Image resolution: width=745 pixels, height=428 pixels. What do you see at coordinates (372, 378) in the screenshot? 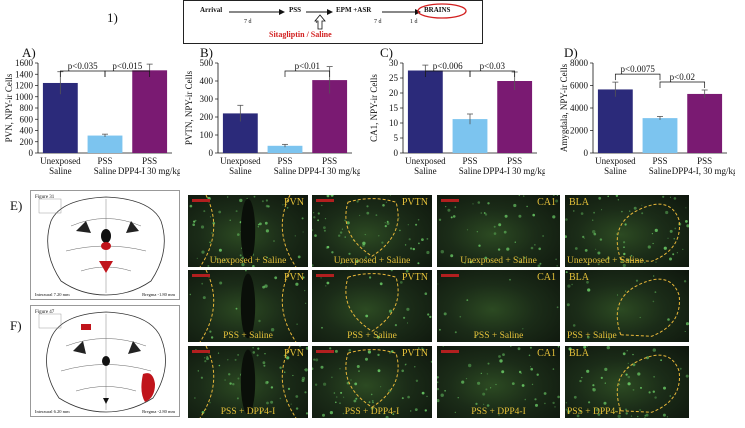
I see `region-outline` at bounding box center [372, 378].